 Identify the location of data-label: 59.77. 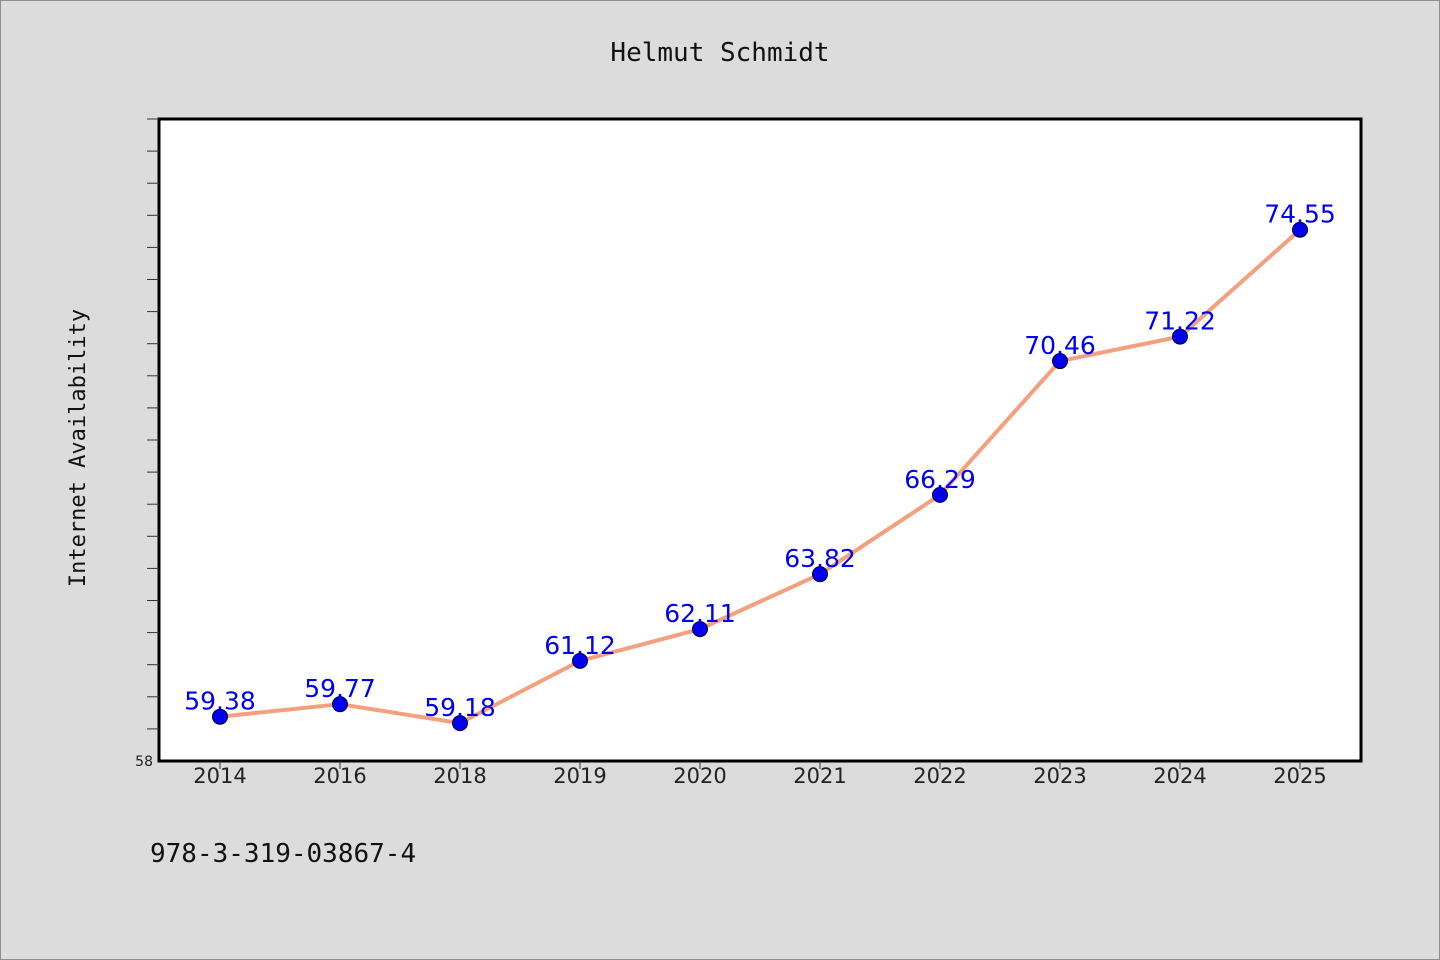
(340, 688).